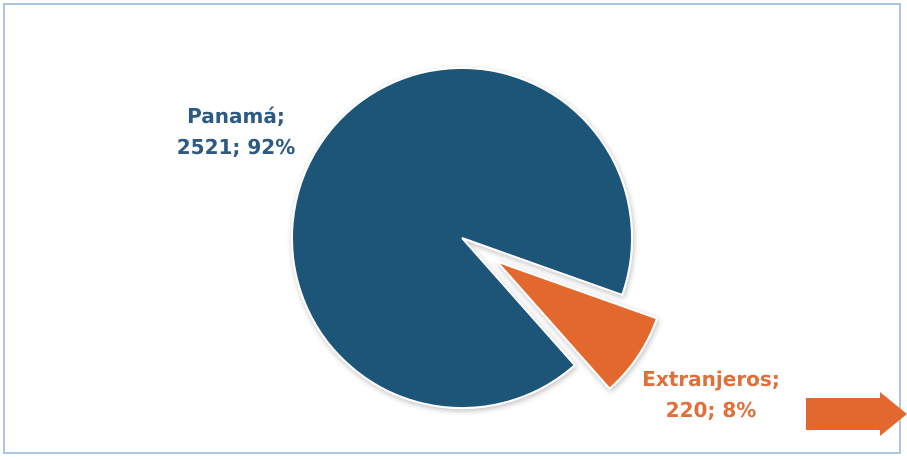  What do you see at coordinates (711, 379) in the screenshot?
I see `extranjeros-label-line1: Extranjeros;` at bounding box center [711, 379].